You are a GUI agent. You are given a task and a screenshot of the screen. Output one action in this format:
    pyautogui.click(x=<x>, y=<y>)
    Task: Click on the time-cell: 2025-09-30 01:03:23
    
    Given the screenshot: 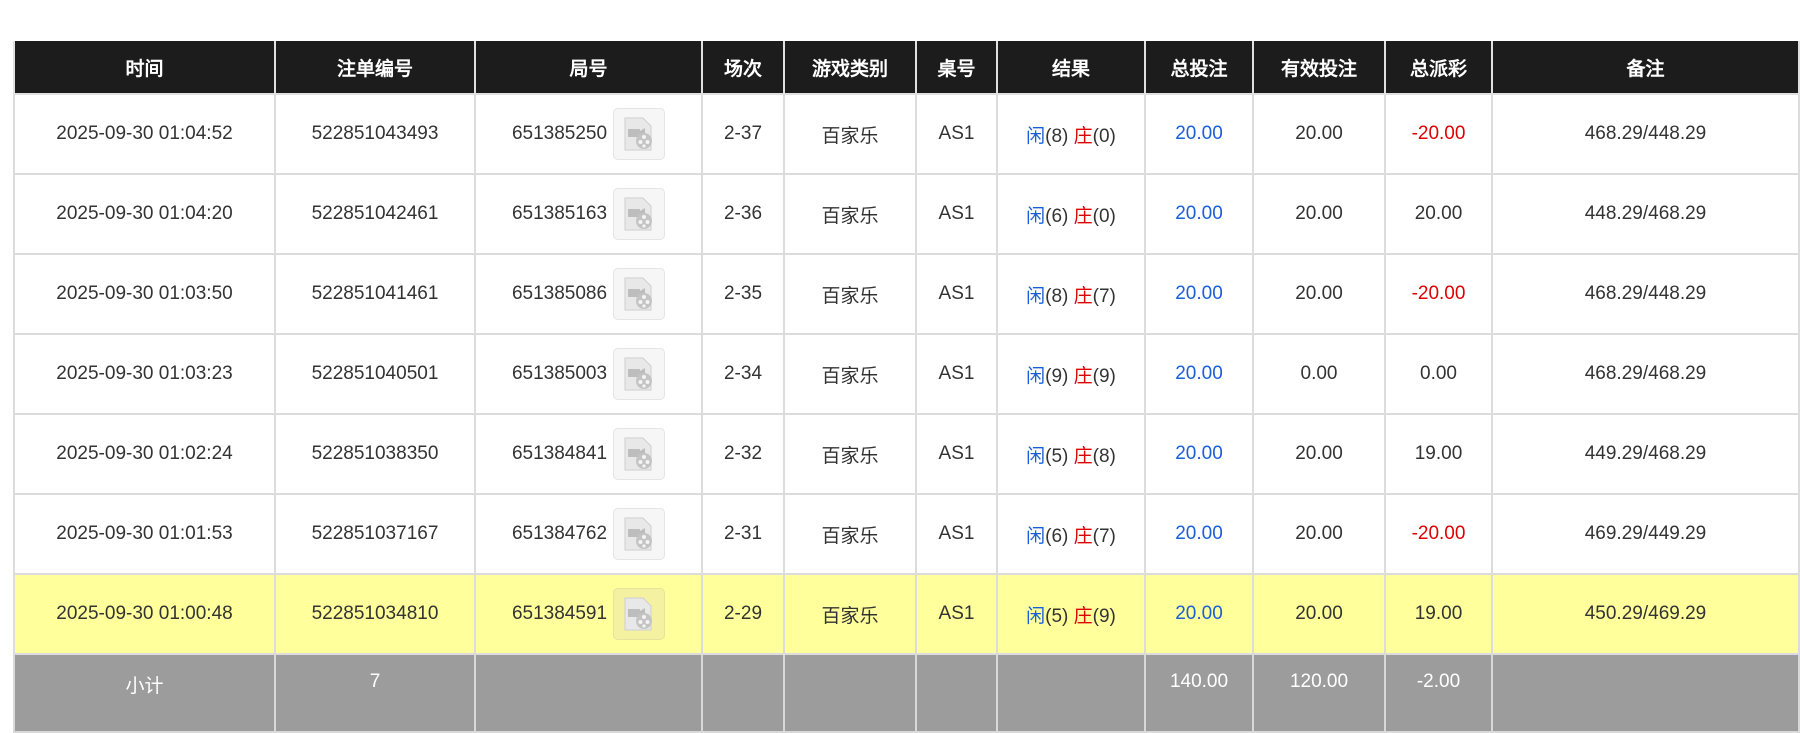 What is the action you would take?
    pyautogui.click(x=144, y=374)
    